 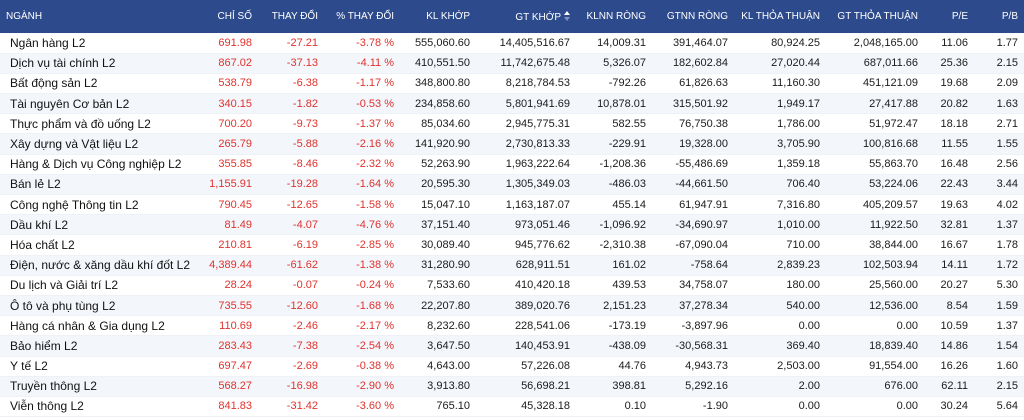 What do you see at coordinates (614, 104) in the screenshot?
I see `cell-klnn-rong: 10,878.01` at bounding box center [614, 104].